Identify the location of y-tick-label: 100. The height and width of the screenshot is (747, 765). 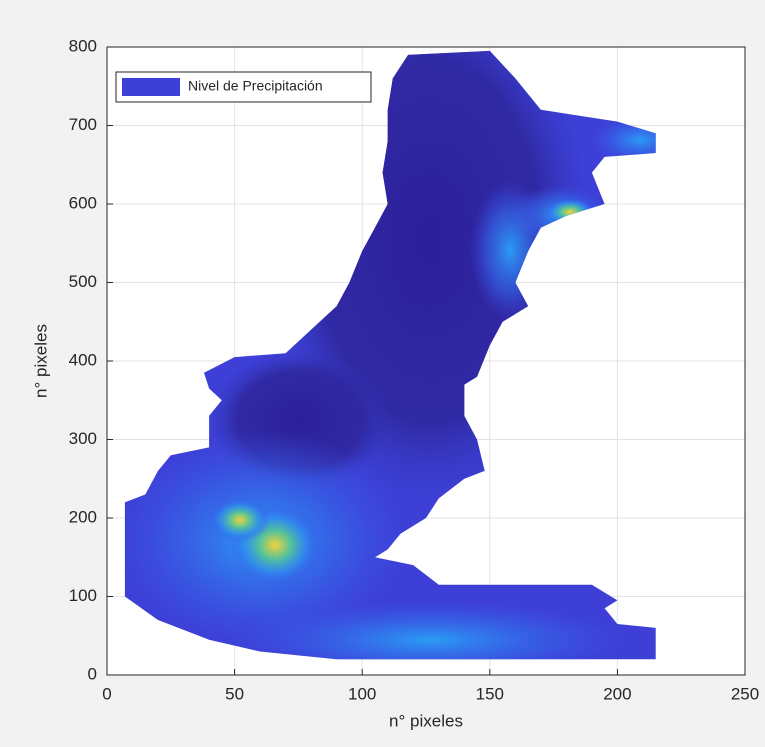
(83, 595).